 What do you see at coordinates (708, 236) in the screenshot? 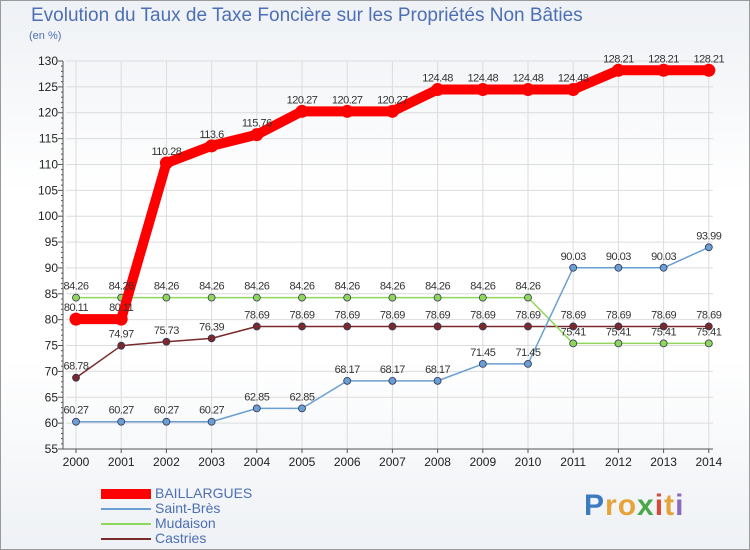
I see `data-label: 93.99` at bounding box center [708, 236].